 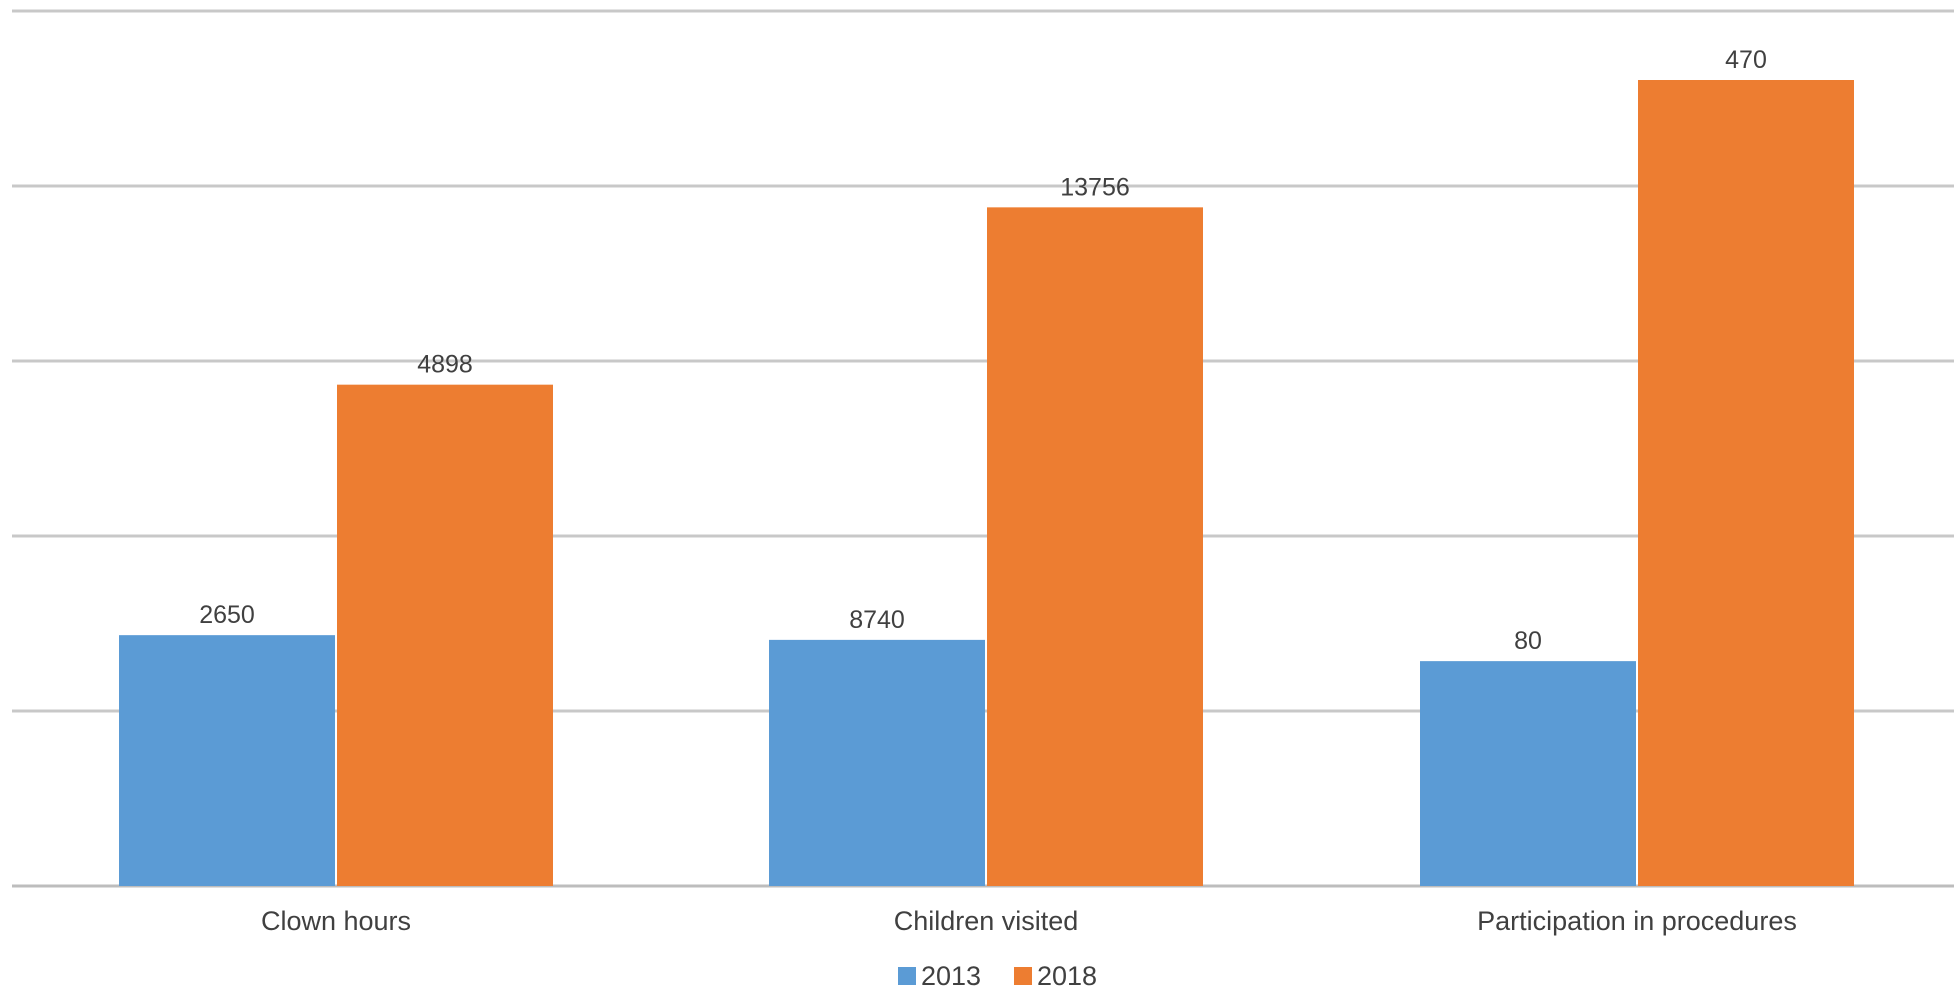 What do you see at coordinates (445, 635) in the screenshot?
I see `bar-2018-clown-hours` at bounding box center [445, 635].